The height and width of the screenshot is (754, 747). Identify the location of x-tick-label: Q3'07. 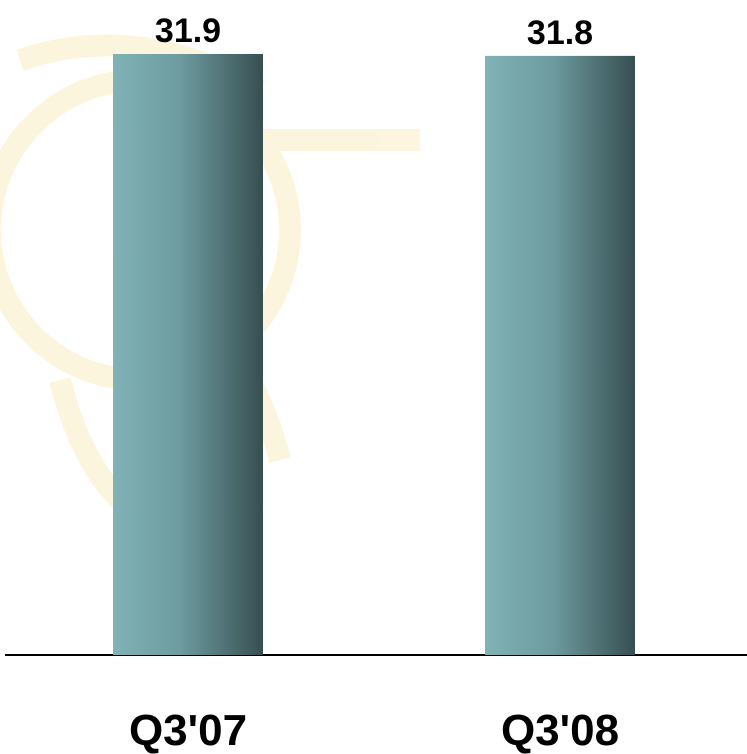
(188, 730).